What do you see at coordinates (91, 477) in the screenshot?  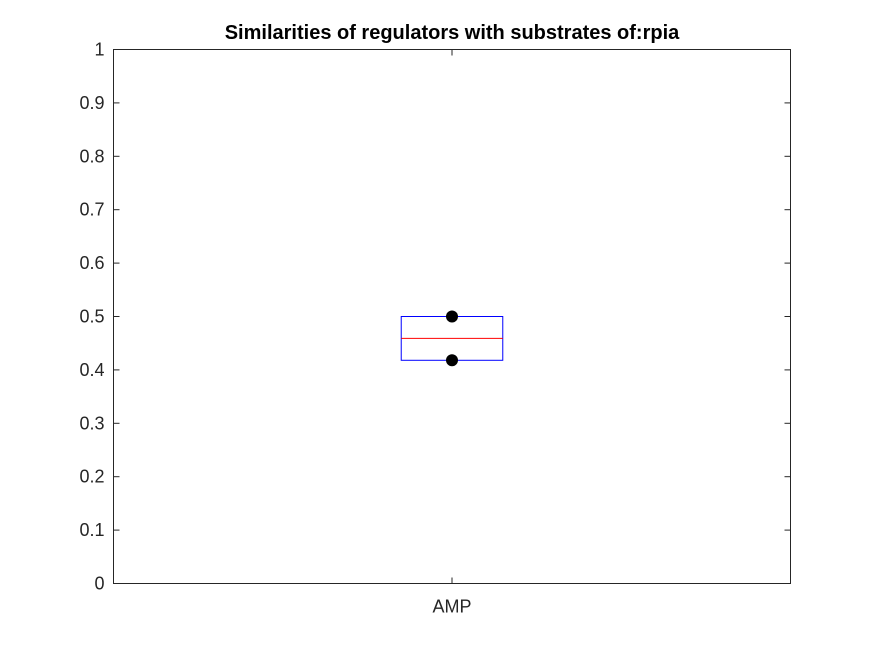 I see `y-tick-label: 0.2` at bounding box center [91, 477].